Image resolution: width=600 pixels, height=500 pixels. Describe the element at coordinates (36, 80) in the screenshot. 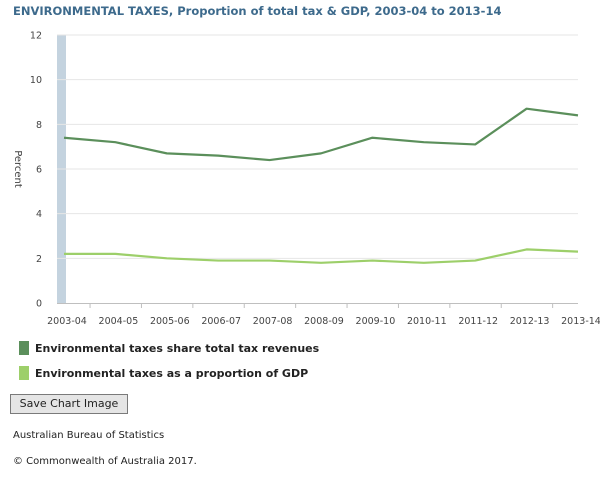

I see `y-tick-label: 10` at that location.